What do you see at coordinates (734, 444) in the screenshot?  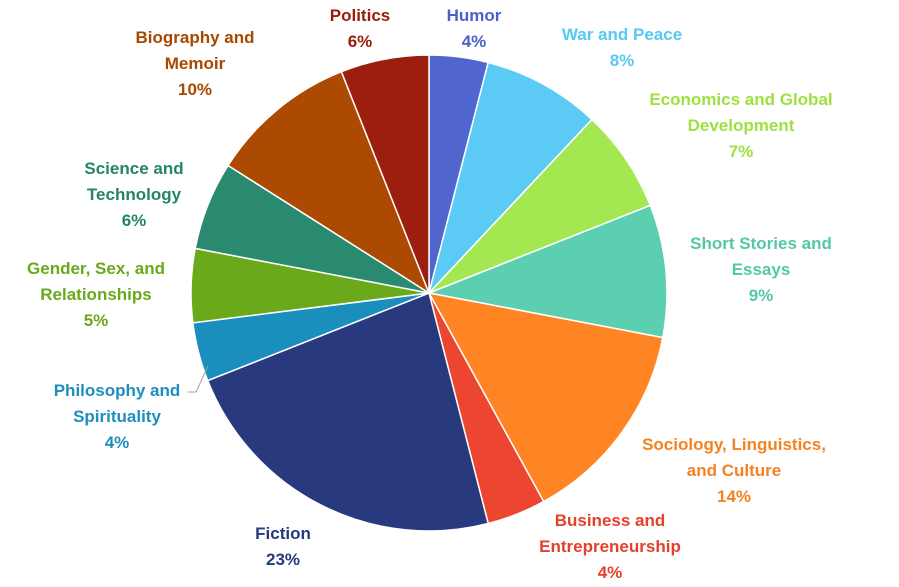 I see `slice-label-text: Sociology, Linguistics,` at bounding box center [734, 444].